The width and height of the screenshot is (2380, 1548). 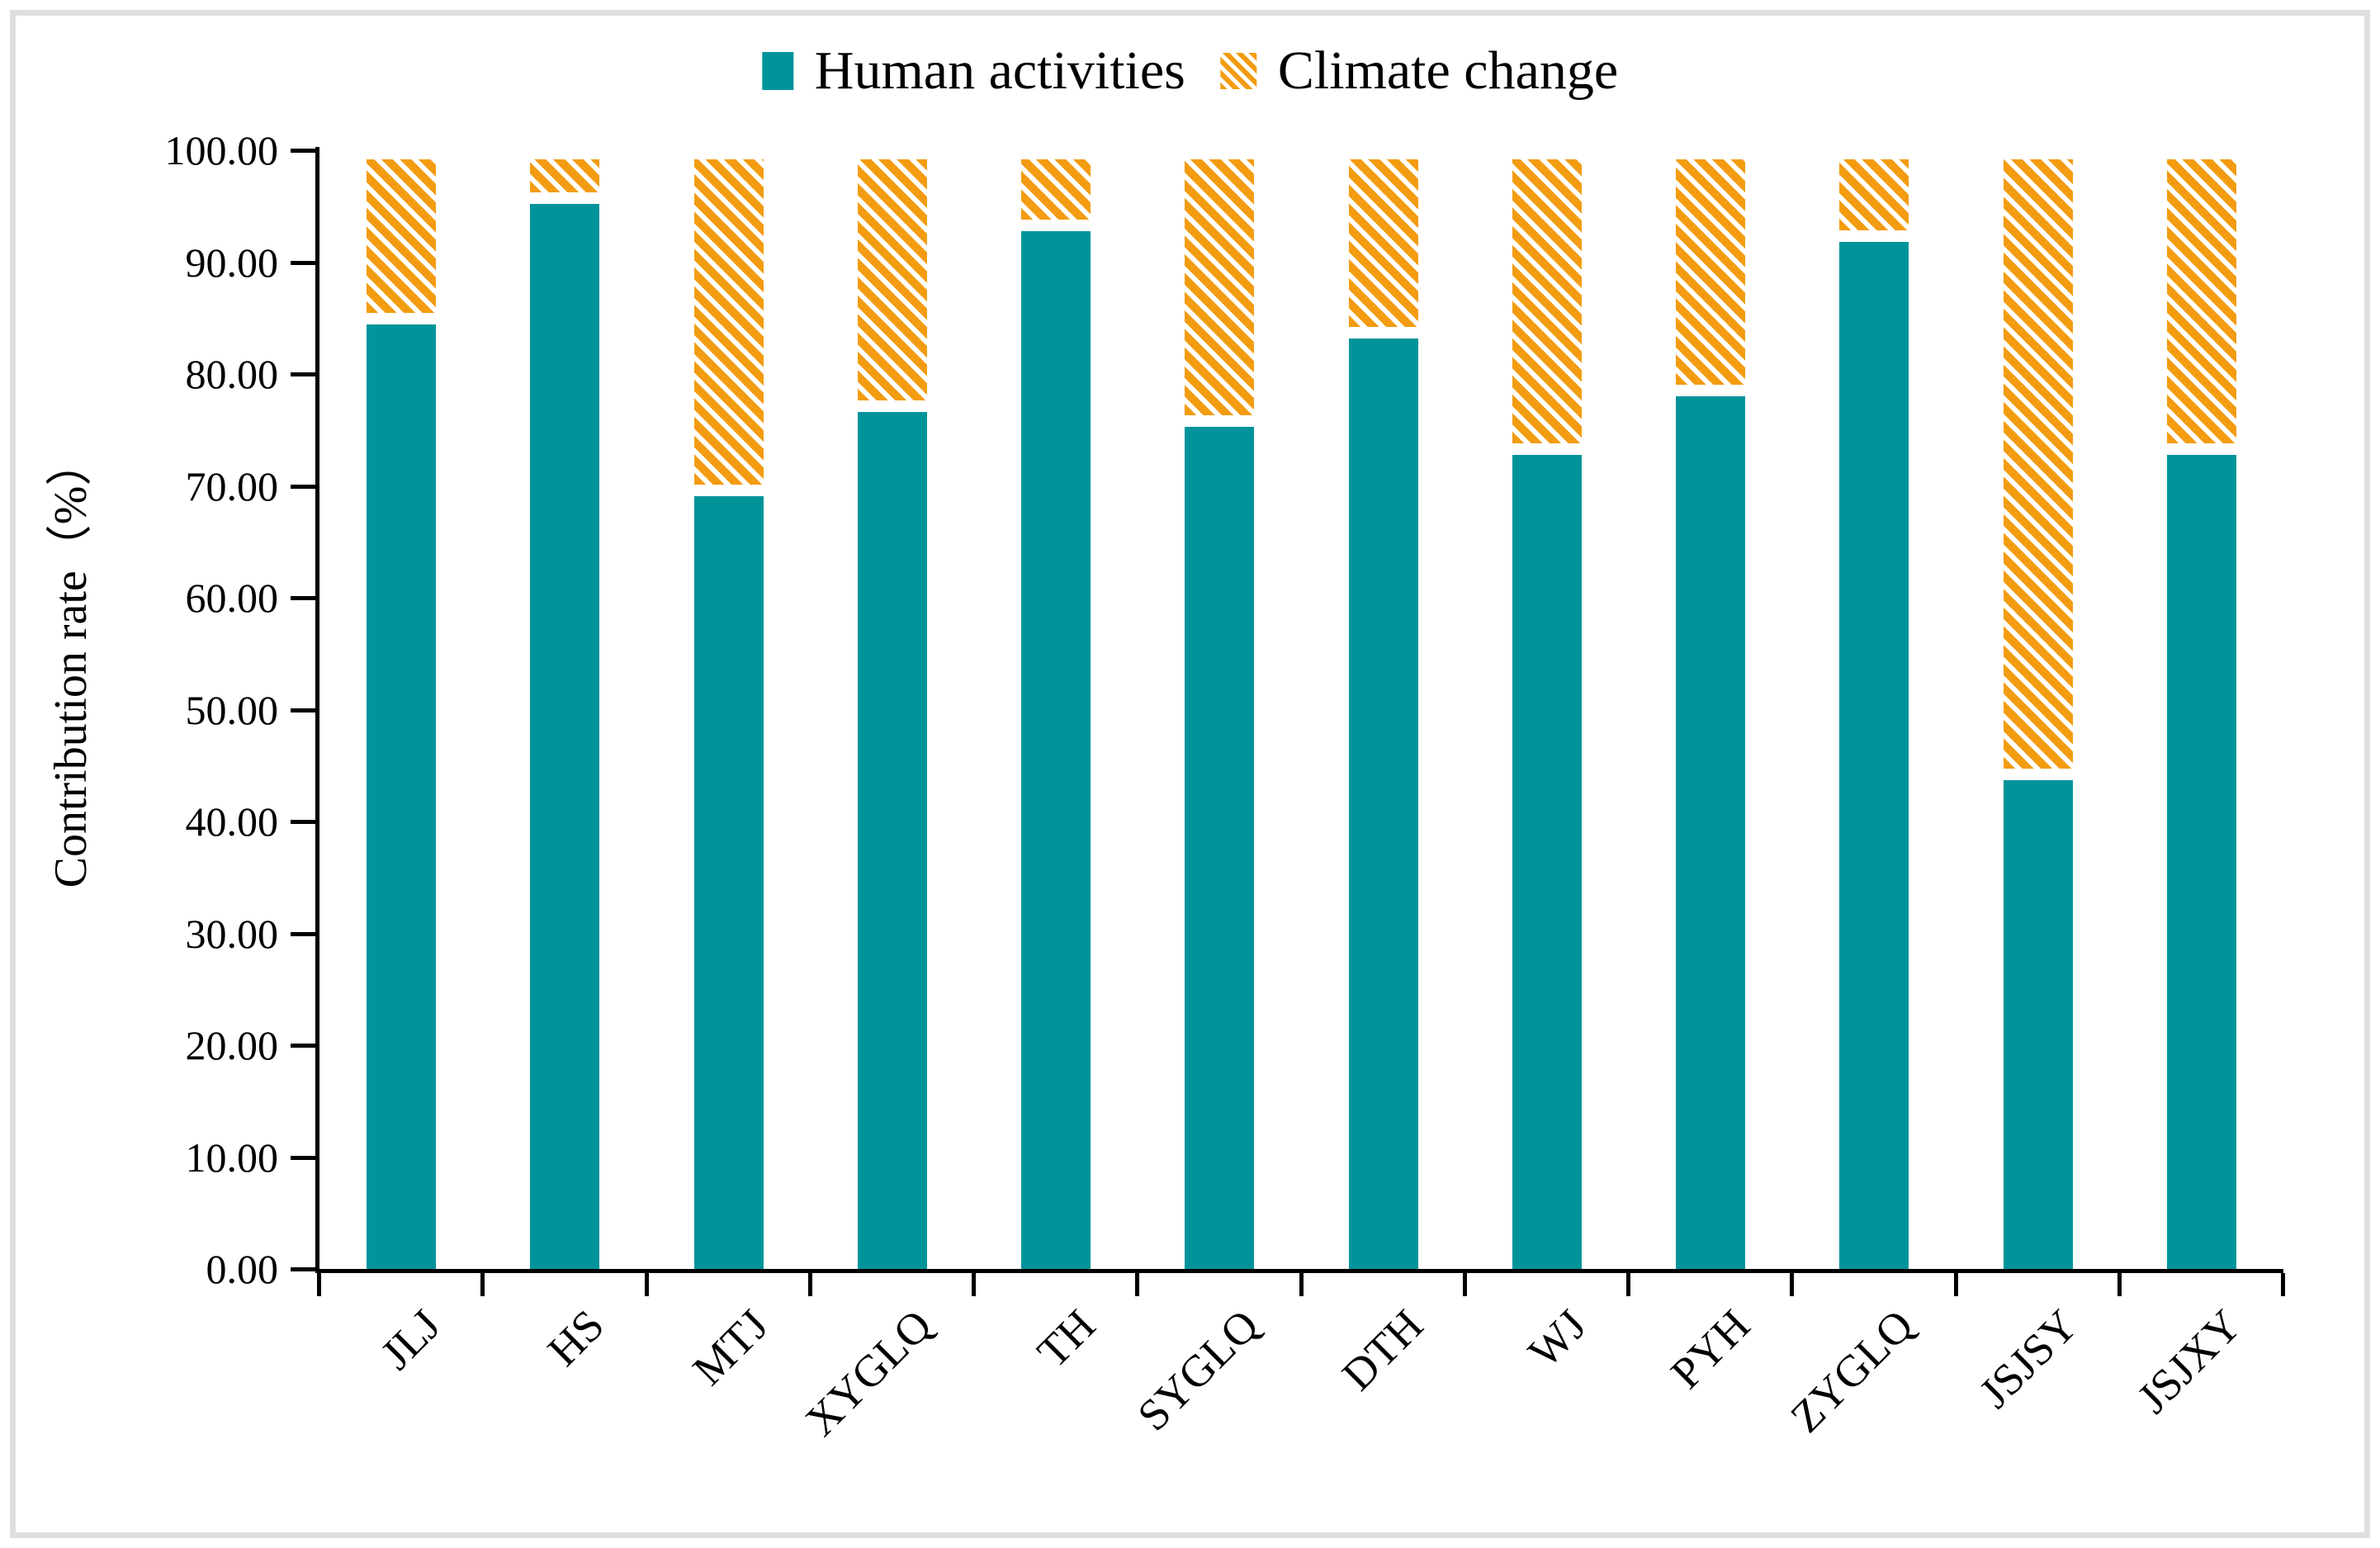 What do you see at coordinates (317, 710) in the screenshot?
I see `y-axis-line` at bounding box center [317, 710].